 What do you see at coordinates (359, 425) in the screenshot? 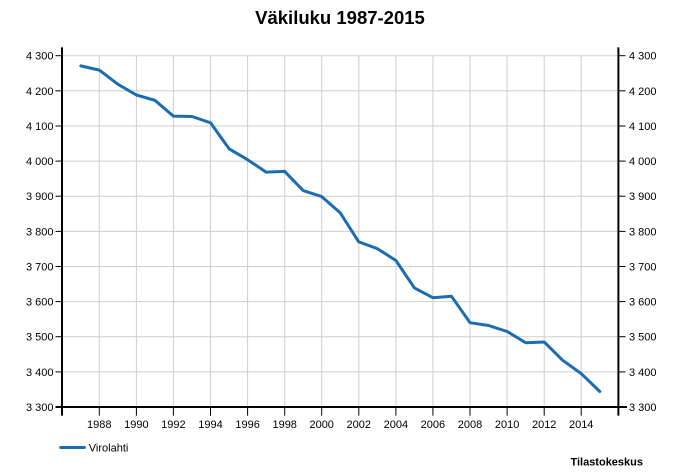
I see `svg-text: 2002` at bounding box center [359, 425].